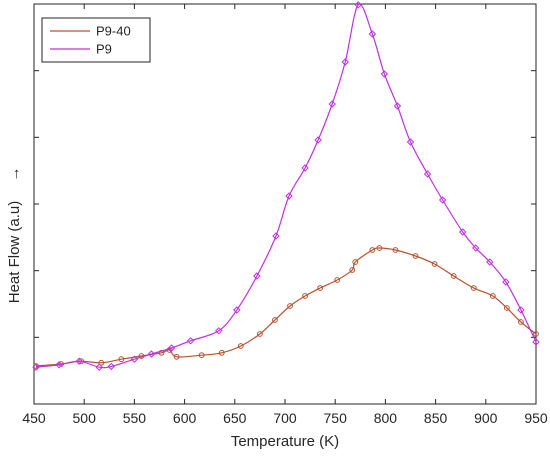  I want to click on legend: P9-40 P9, so click(96, 40).